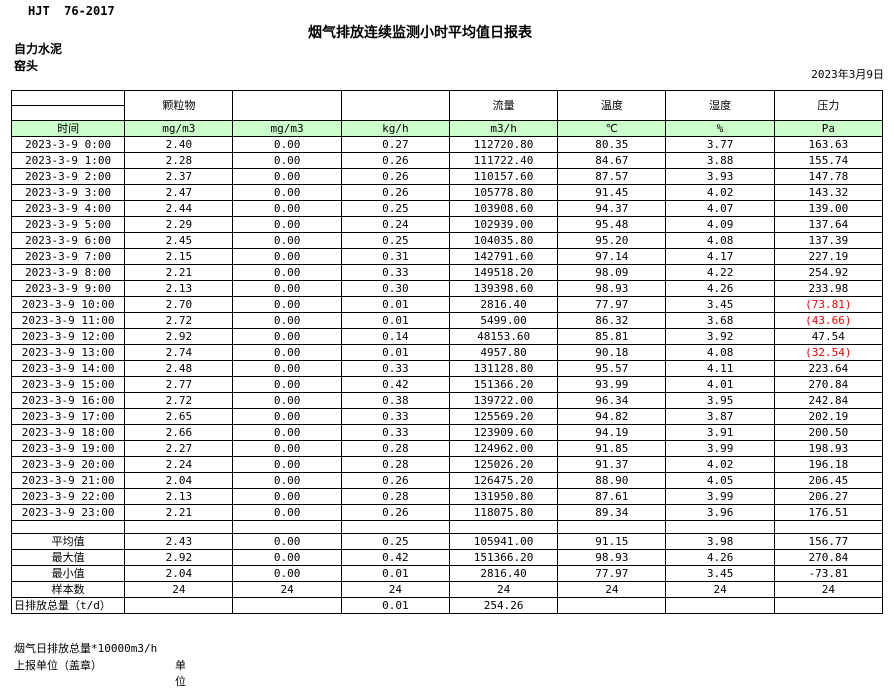 The image size is (894, 689). What do you see at coordinates (612, 240) in the screenshot?
I see `value-cell: 95.20` at bounding box center [612, 240].